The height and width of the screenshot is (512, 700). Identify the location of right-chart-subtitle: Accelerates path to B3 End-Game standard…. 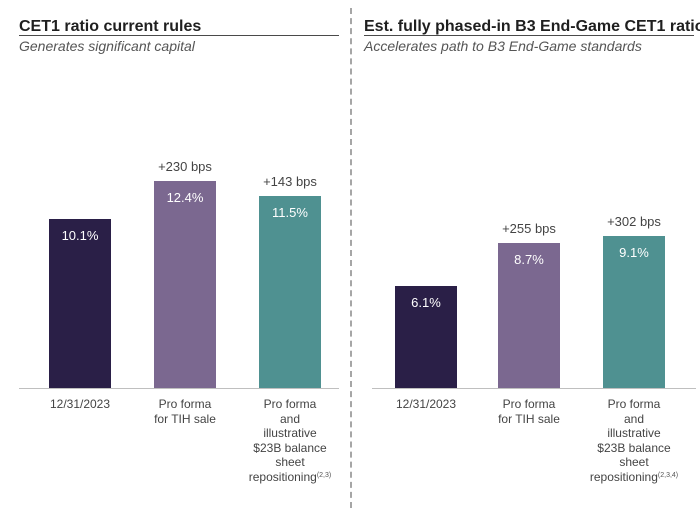
(503, 46).